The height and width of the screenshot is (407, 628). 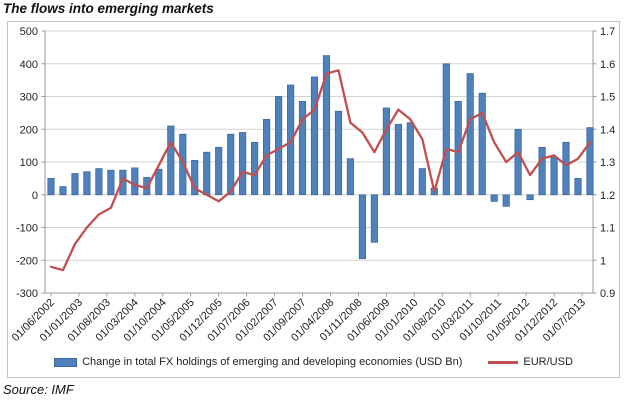 I want to click on line-series-swatch, so click(x=503, y=362).